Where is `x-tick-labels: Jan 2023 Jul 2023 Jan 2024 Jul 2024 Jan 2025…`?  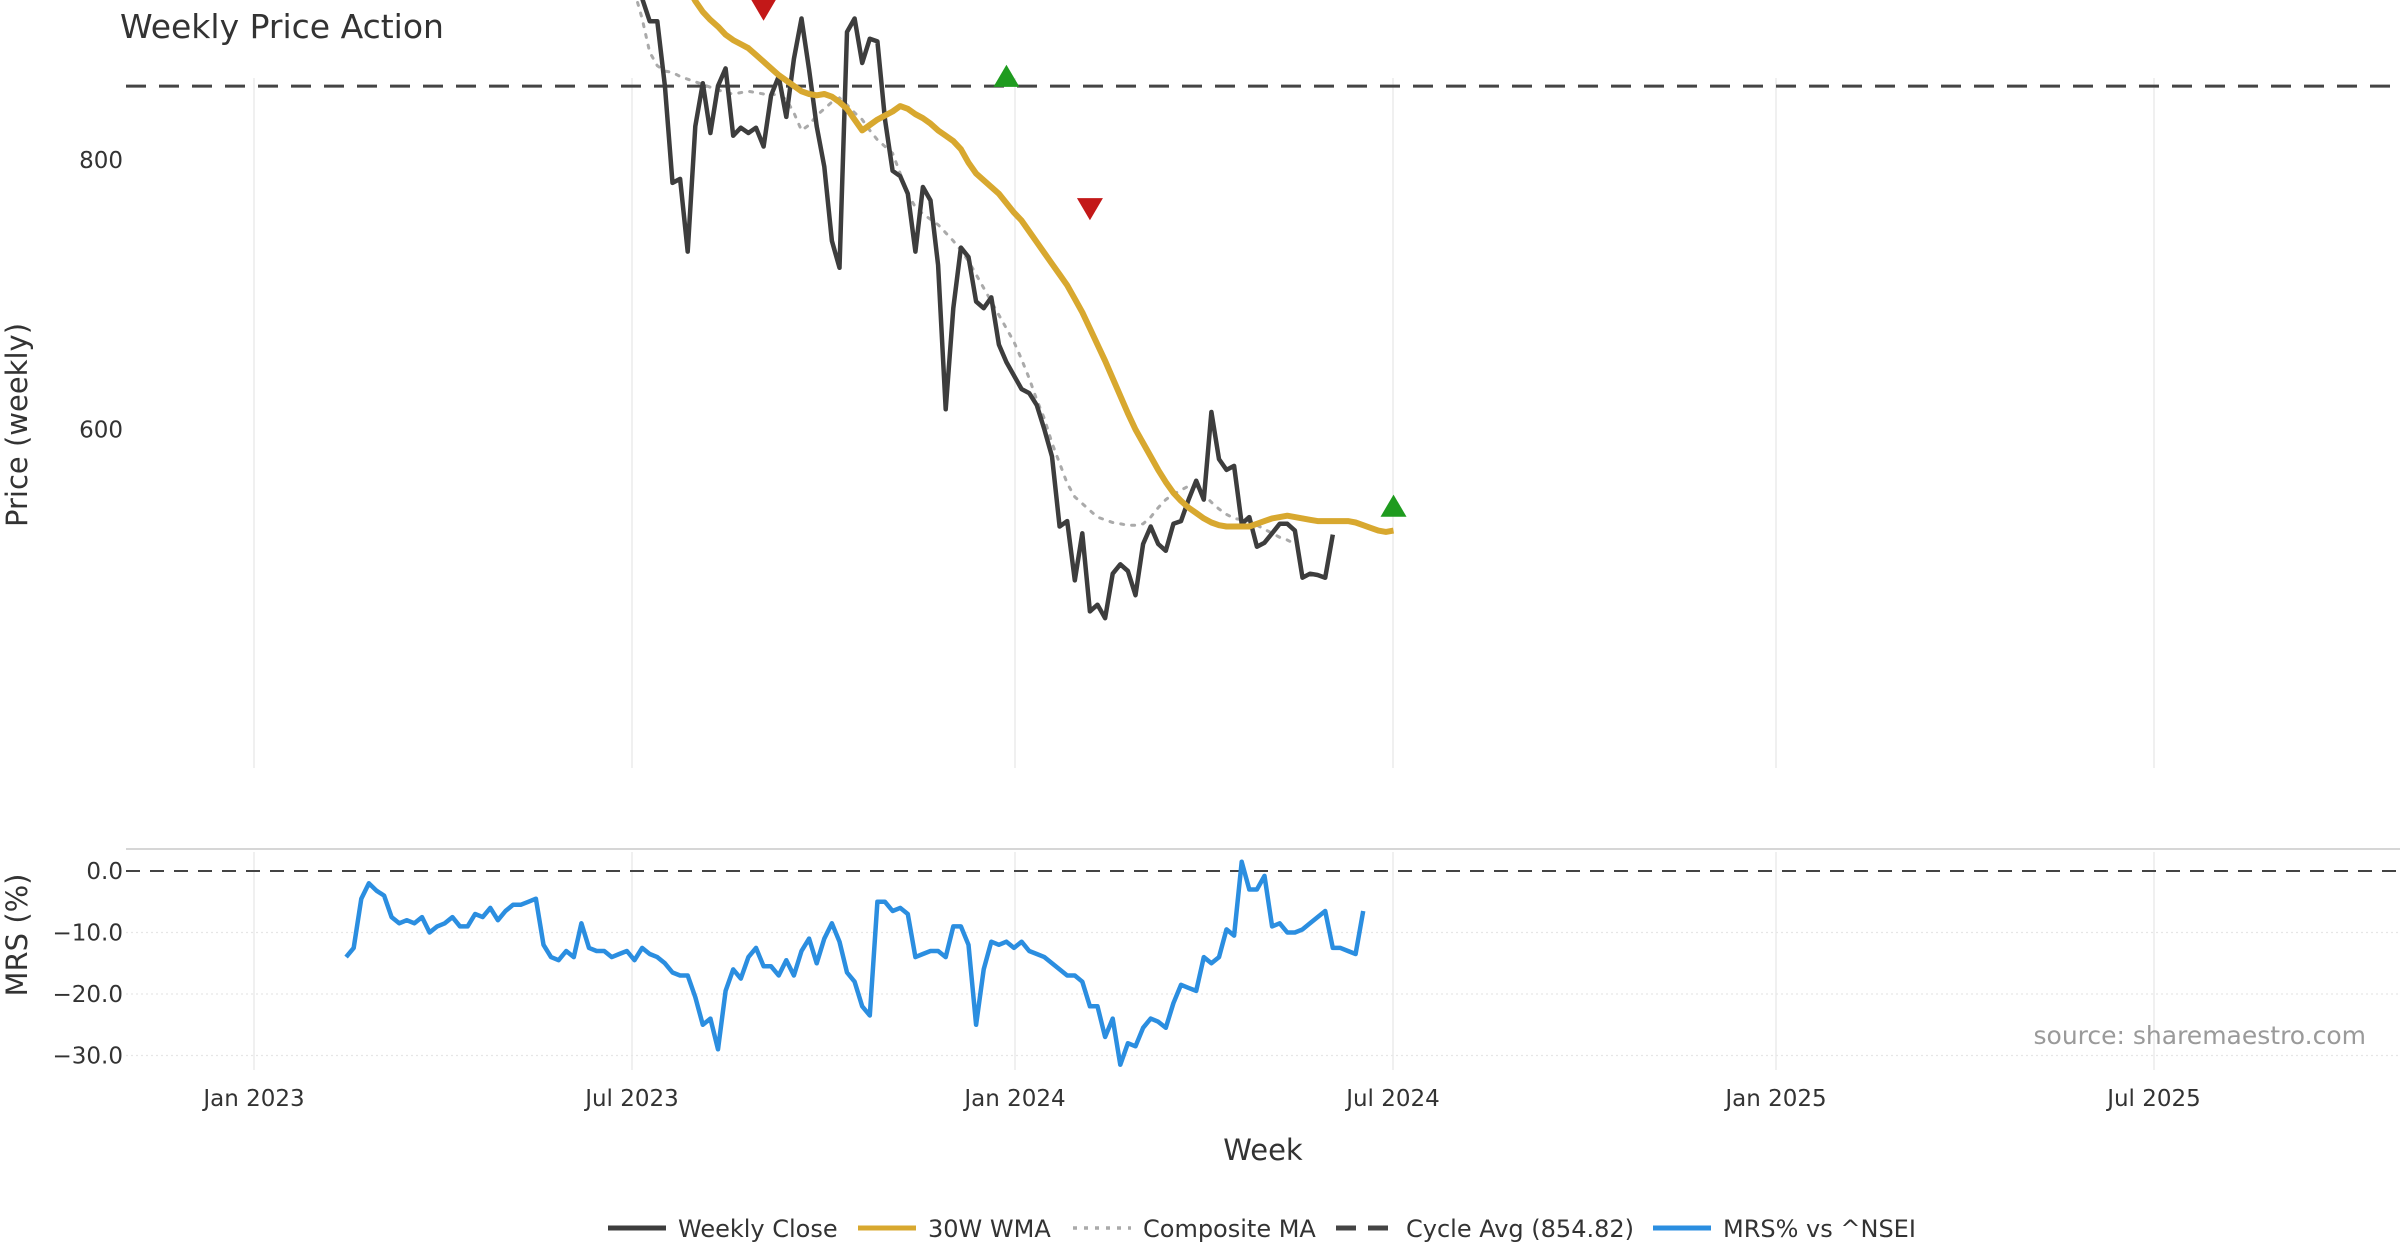 x-tick-labels: Jan 2023 Jul 2023 Jan 2024 Jul 2024 Jan 2025… is located at coordinates (1200, 1099).